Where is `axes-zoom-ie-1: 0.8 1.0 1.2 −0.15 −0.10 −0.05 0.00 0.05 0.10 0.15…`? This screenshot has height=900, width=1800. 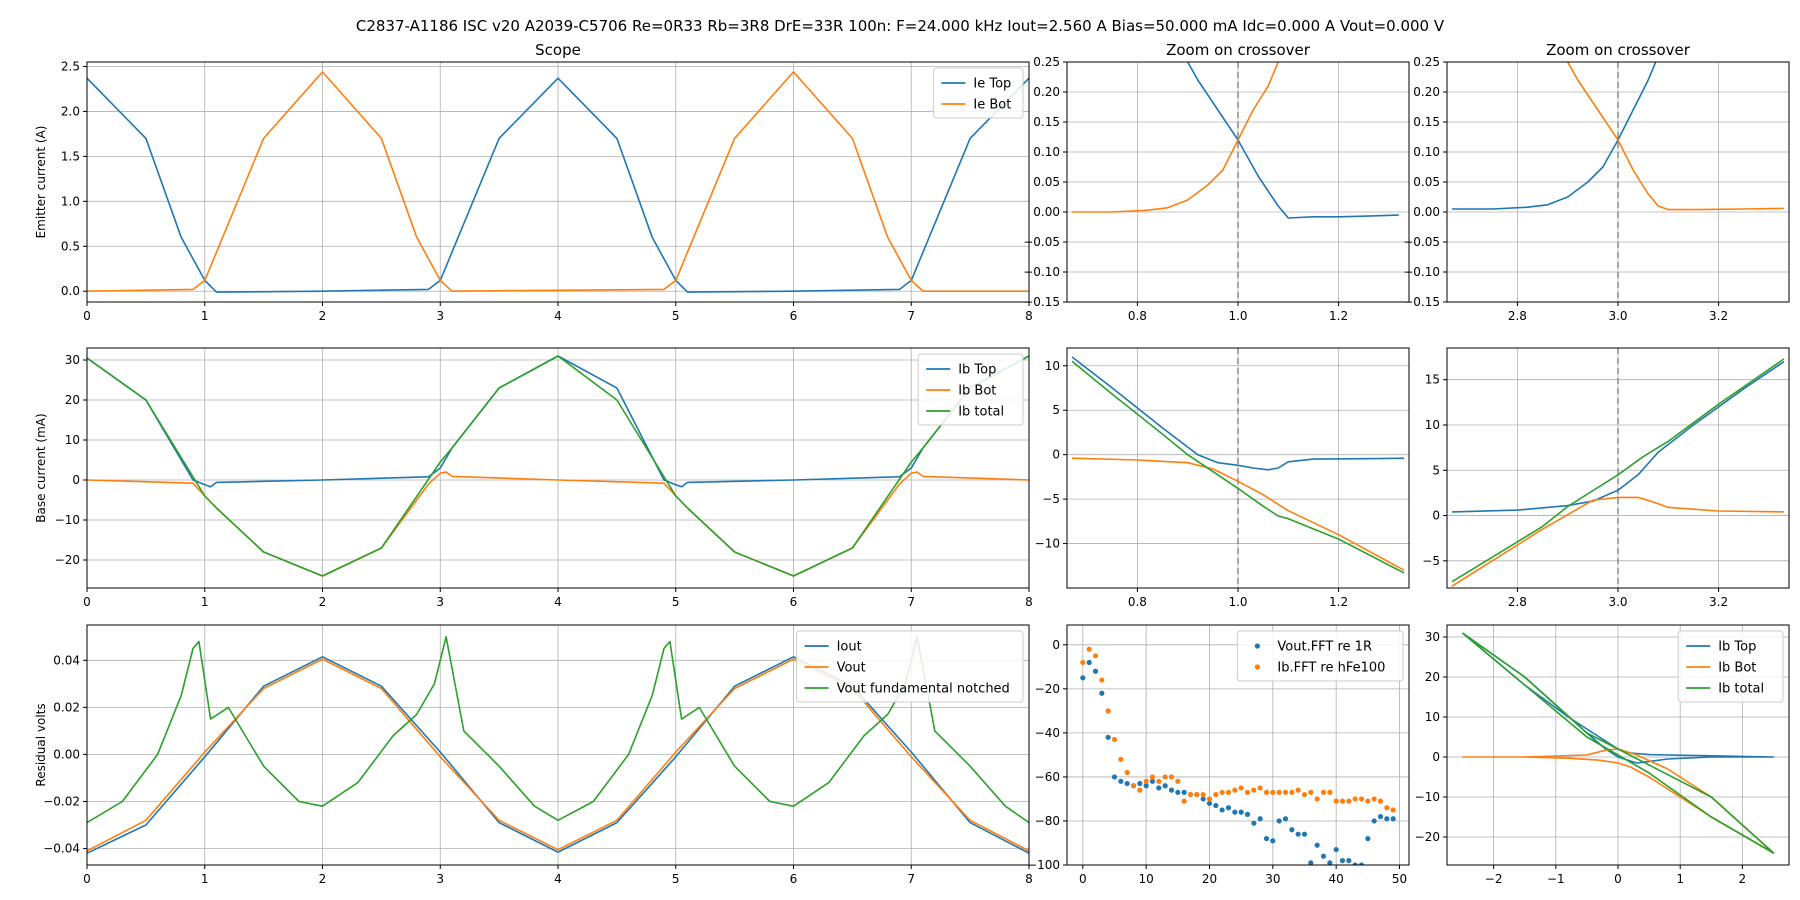
axes-zoom-ie-1: 0.8 1.0 1.2 −0.15 −0.10 −0.05 0.00 0.05 0.10 0.15… is located at coordinates (1216, 182).